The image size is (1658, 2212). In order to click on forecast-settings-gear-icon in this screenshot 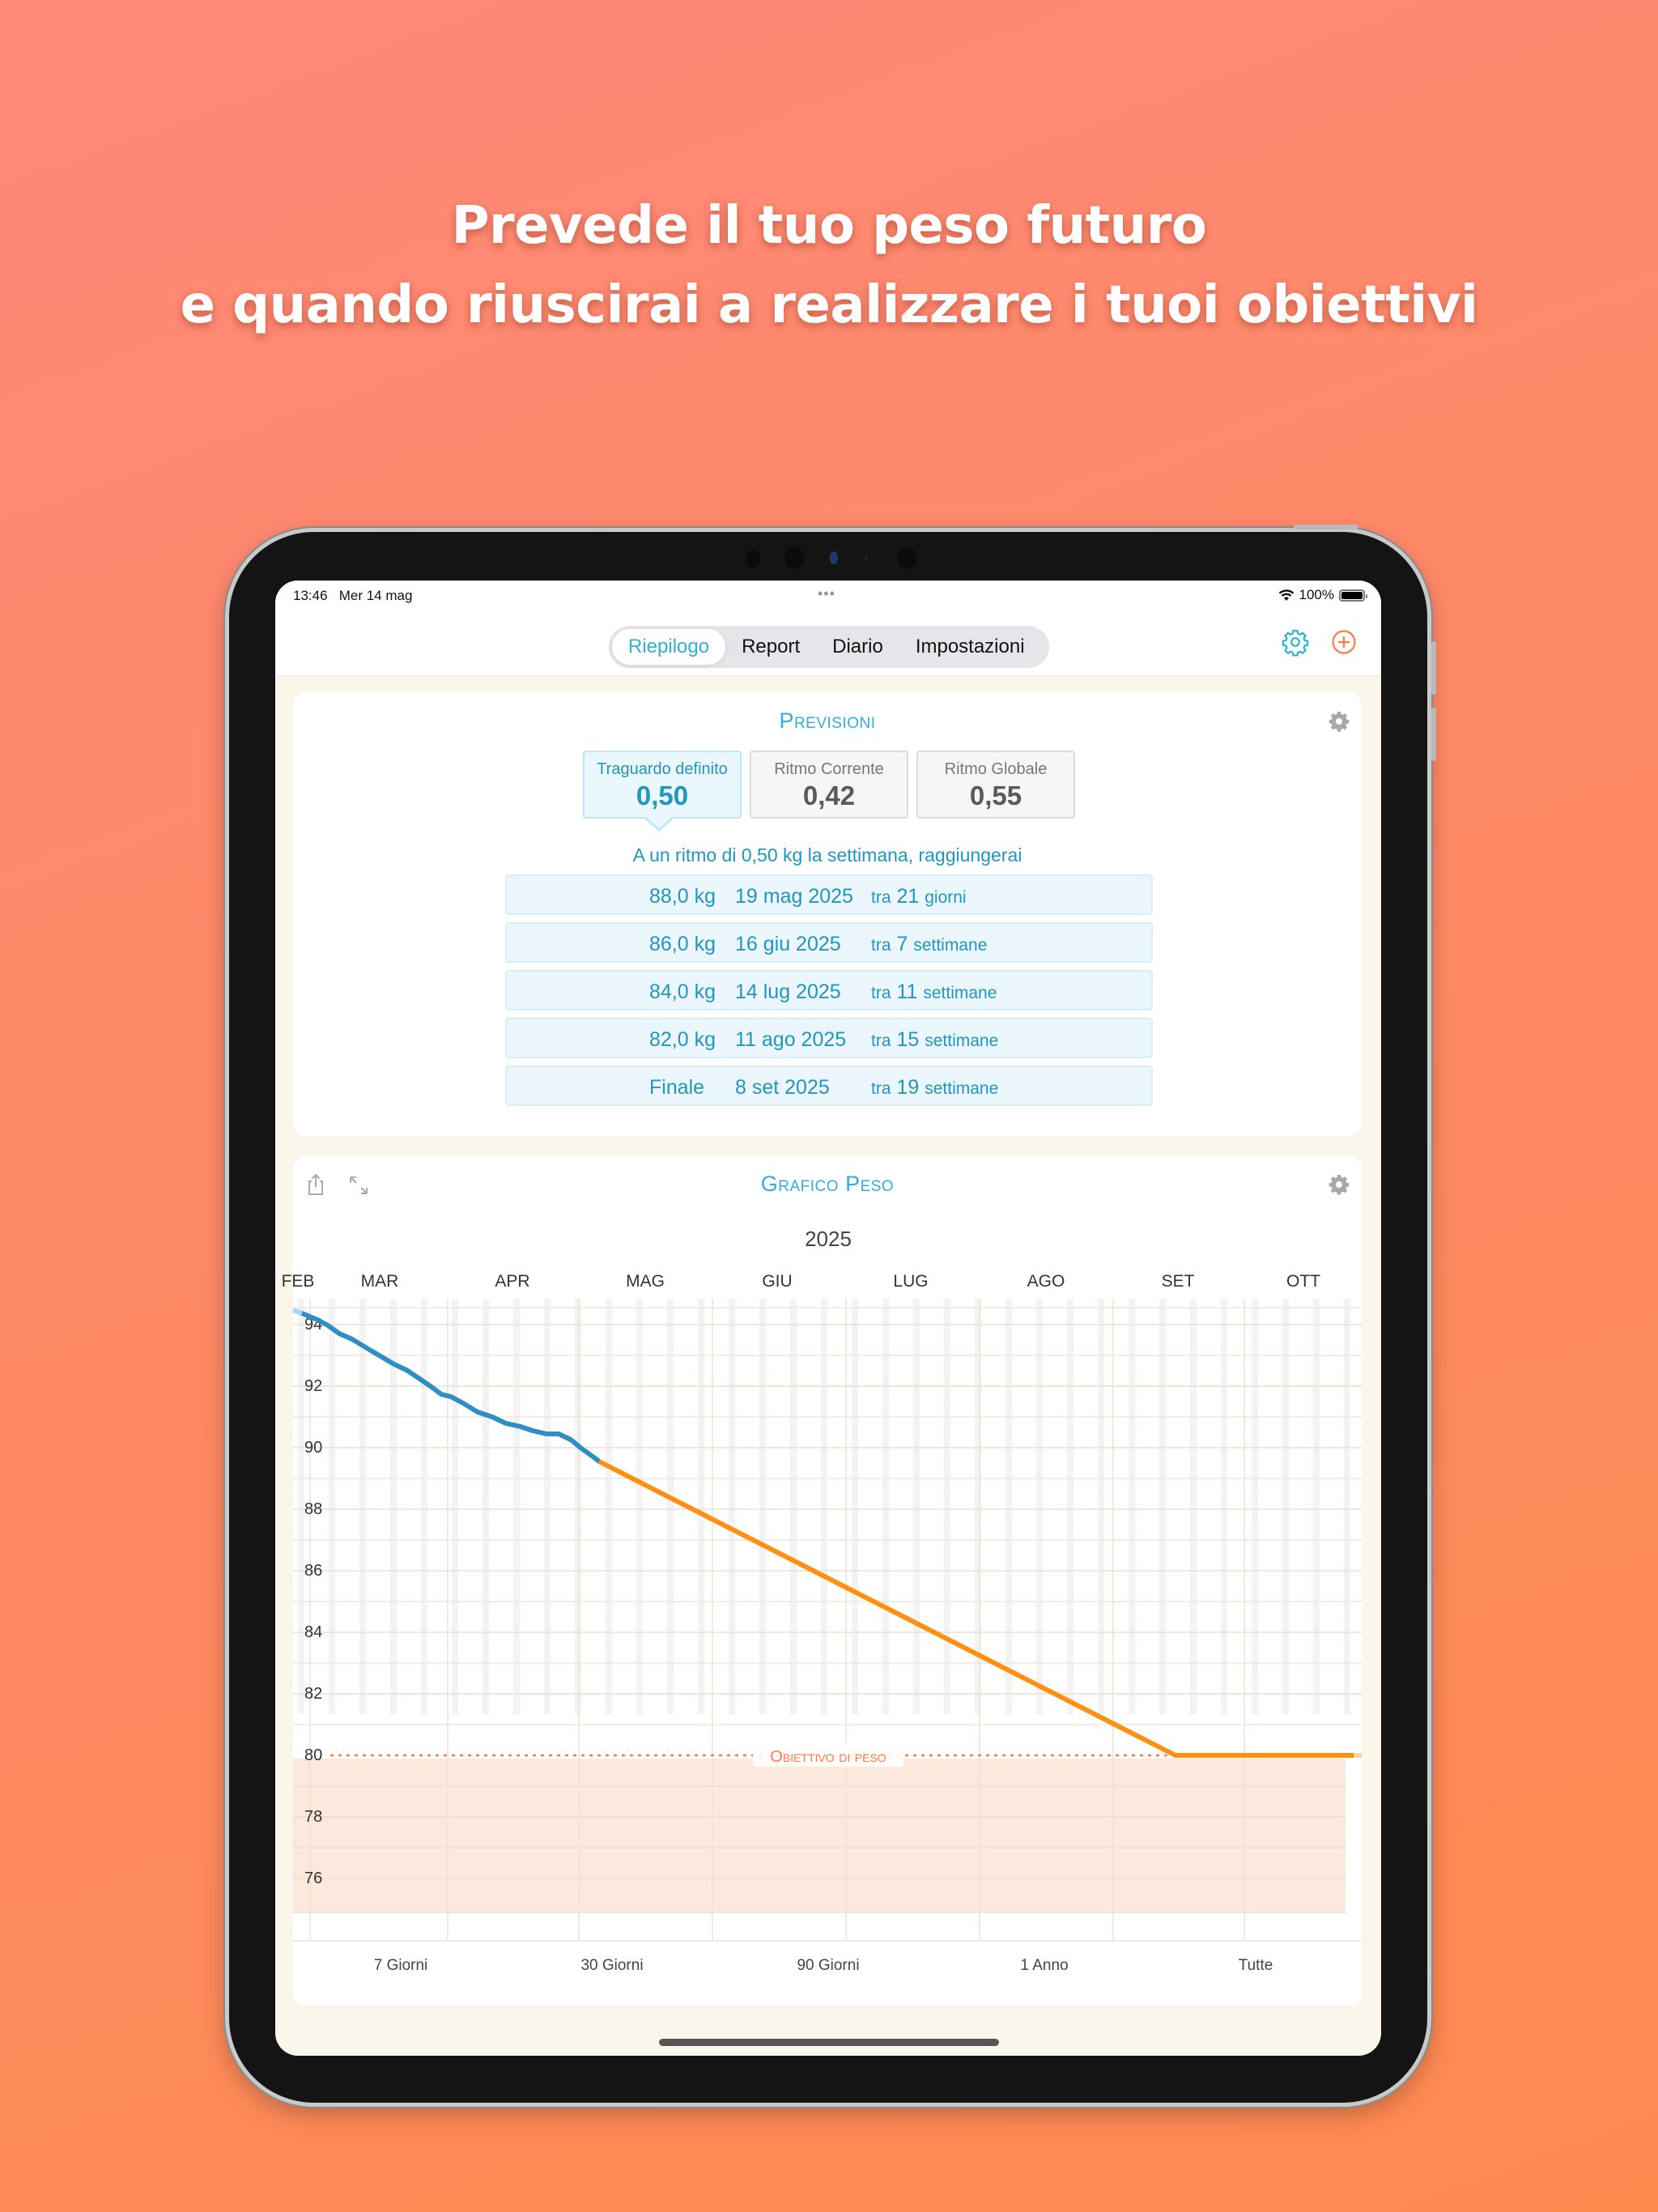, I will do `click(1339, 722)`.